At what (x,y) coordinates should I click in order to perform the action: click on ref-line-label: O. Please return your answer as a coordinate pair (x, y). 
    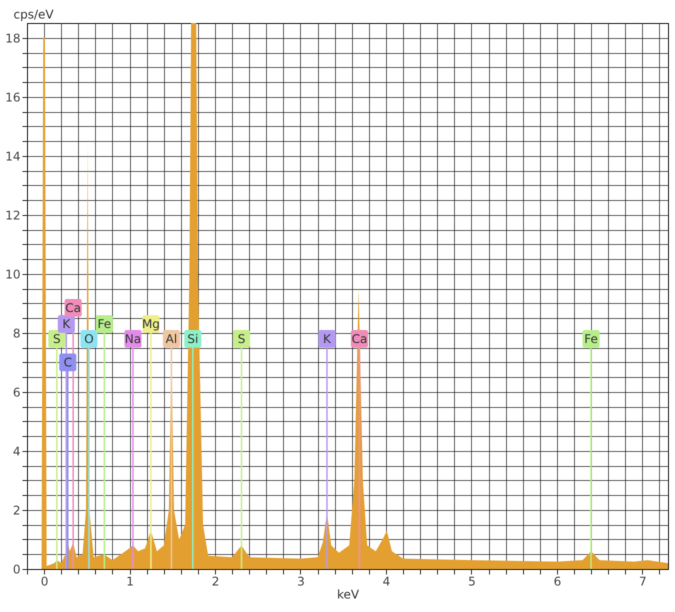
    Looking at the image, I should click on (89, 339).